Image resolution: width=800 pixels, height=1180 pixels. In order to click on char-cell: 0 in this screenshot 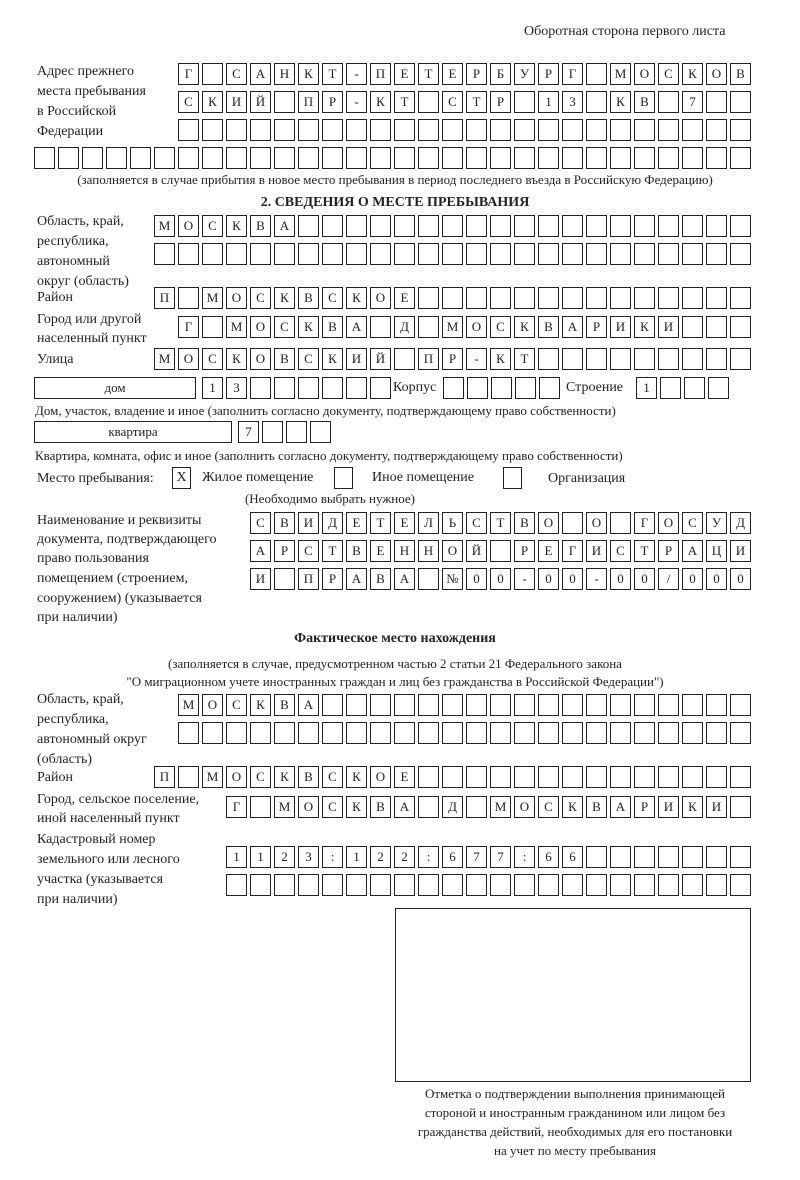, I will do `click(740, 579)`.